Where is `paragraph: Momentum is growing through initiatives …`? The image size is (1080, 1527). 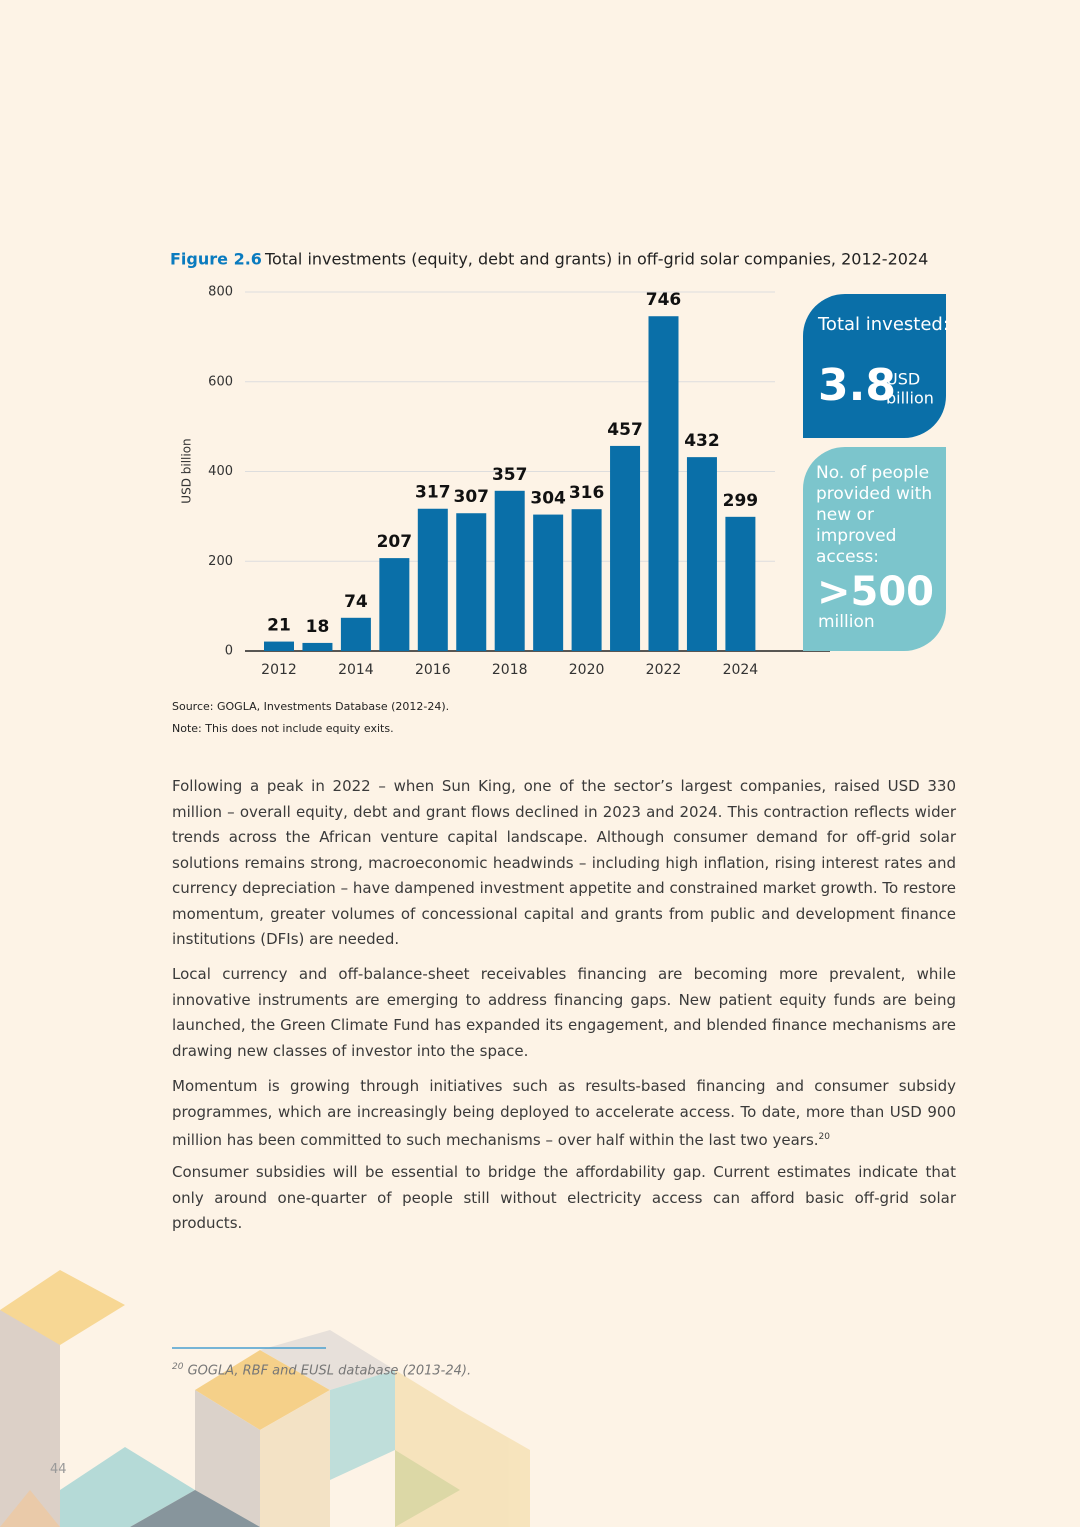
paragraph: Momentum is growing through initiatives … is located at coordinates (564, 1114).